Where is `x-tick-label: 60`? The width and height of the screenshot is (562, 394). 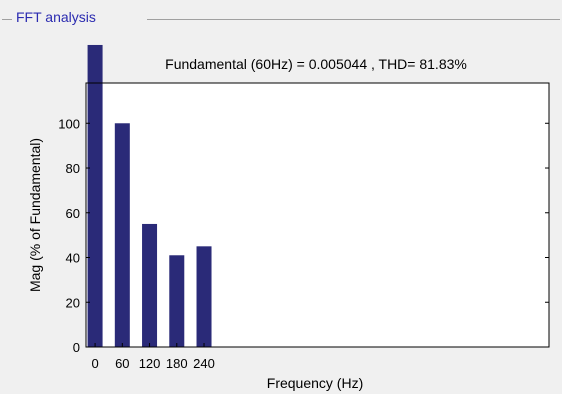
x-tick-label: 60 is located at coordinates (122, 363).